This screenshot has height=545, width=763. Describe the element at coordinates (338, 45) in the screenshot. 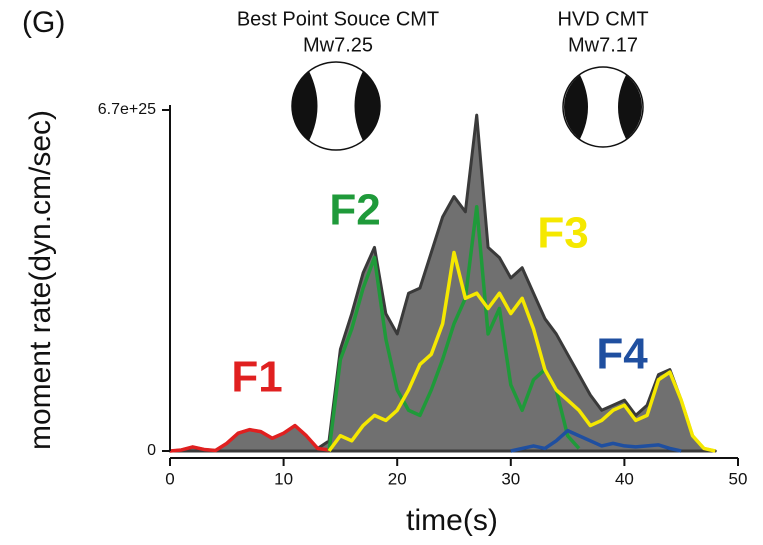

I see `annotation: Mw7.25` at that location.